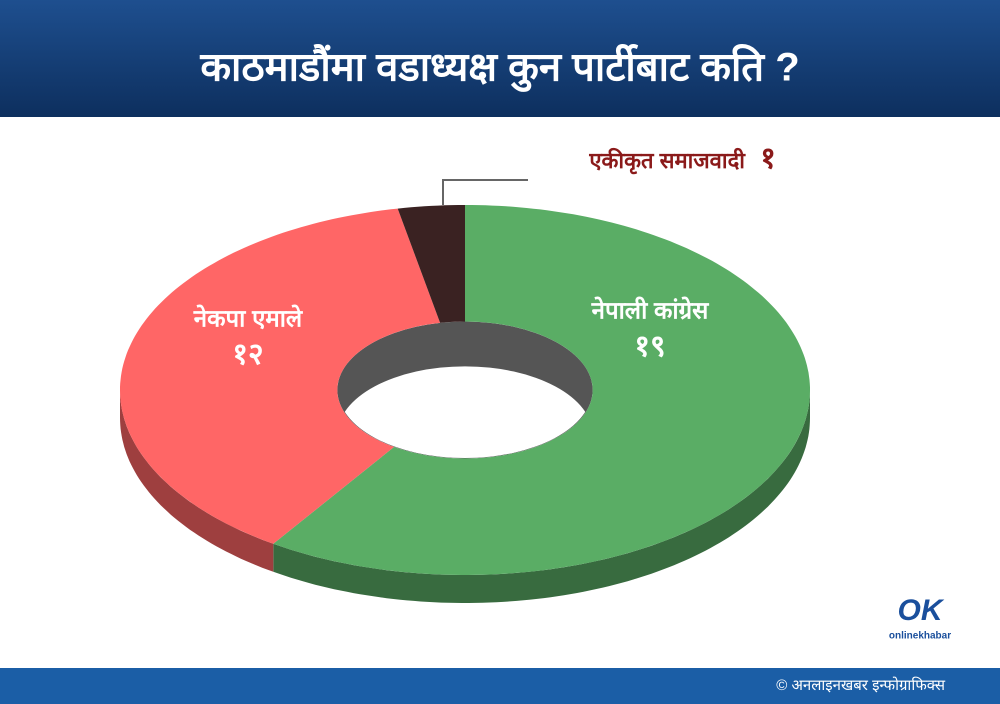  Describe the element at coordinates (861, 685) in the screenshot. I see `footer-credit: © अनलाइनखबर इन्फोग्राफिक्स` at that location.